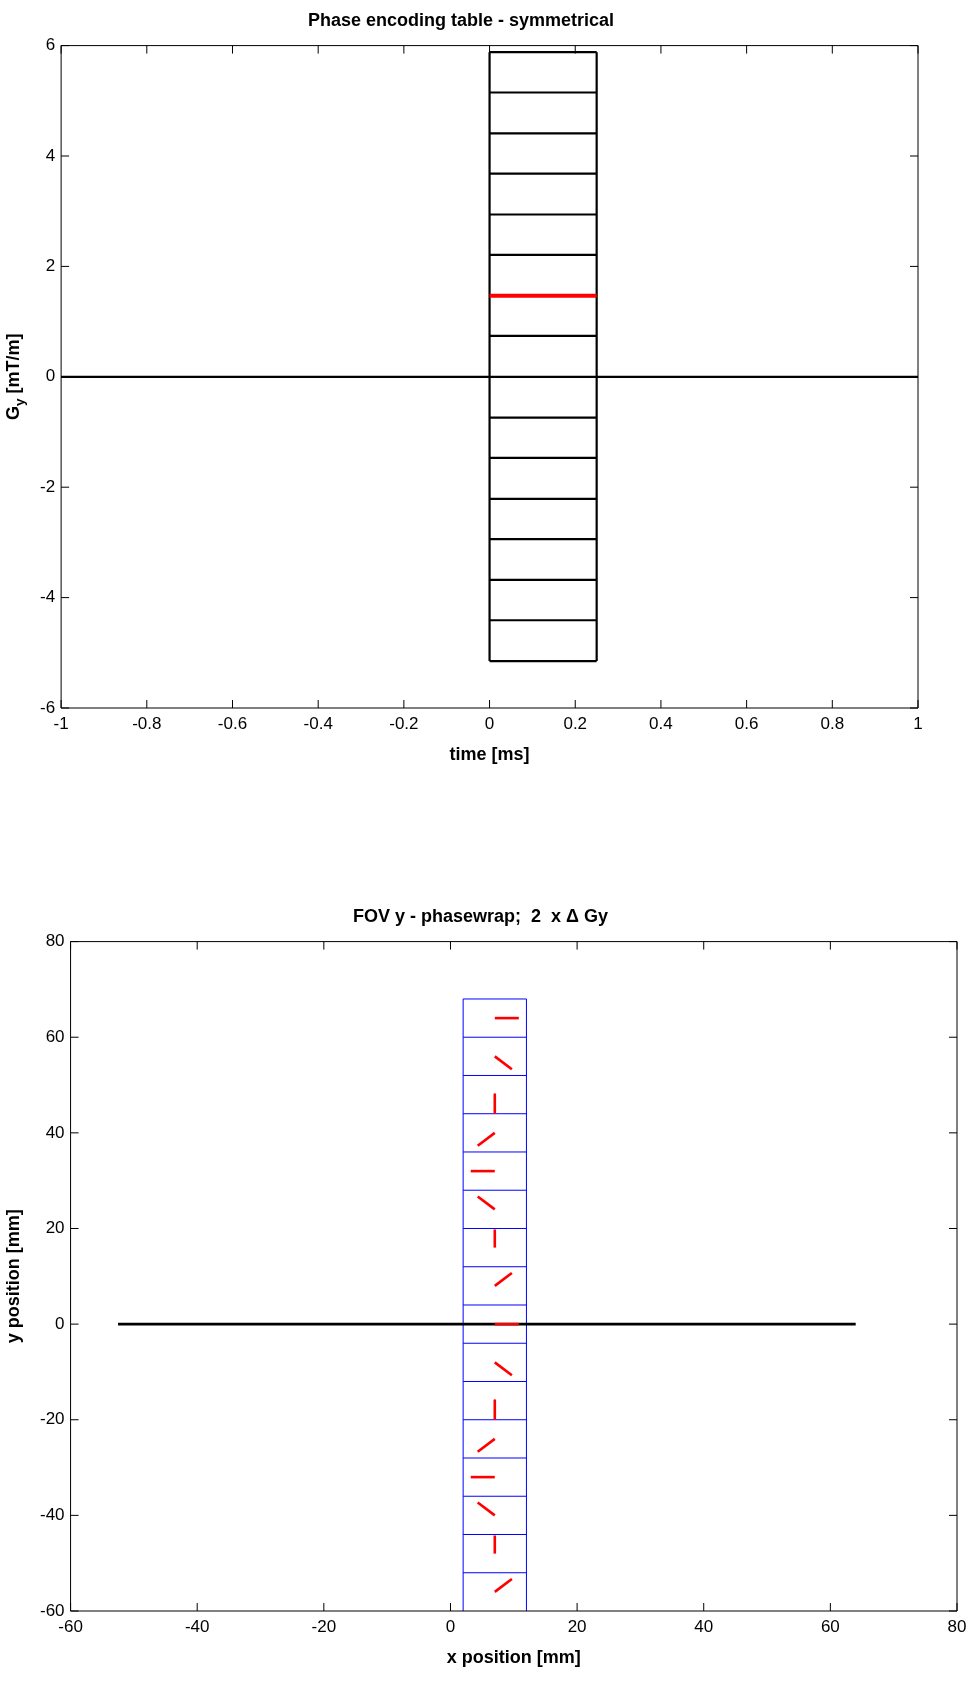 This screenshot has height=1693, width=974. Describe the element at coordinates (404, 723) in the screenshot. I see `x-tick-label: -0.2` at that location.